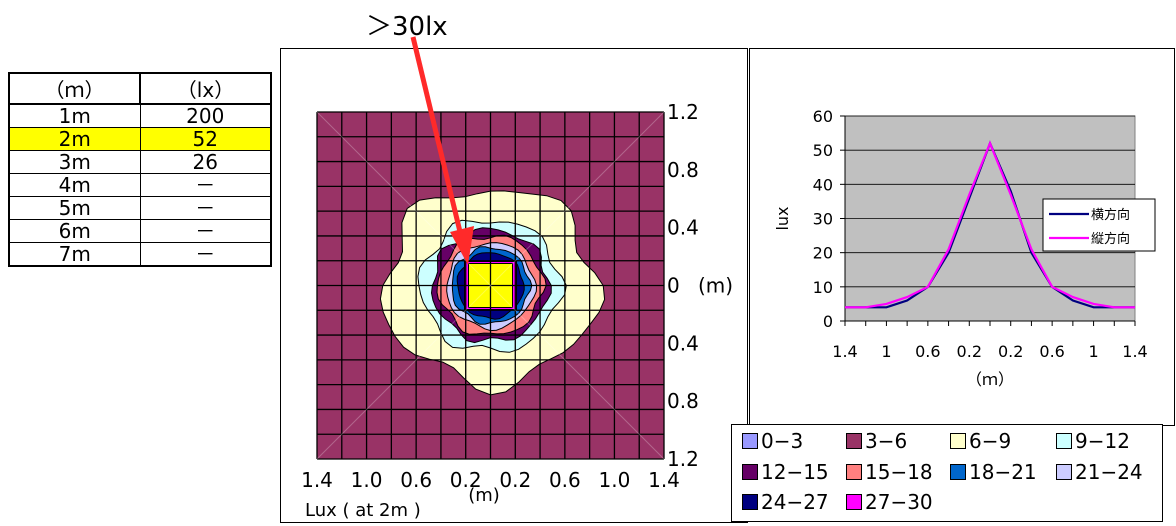 The width and height of the screenshot is (1176, 526). Describe the element at coordinates (1102, 441) in the screenshot. I see `legend-label: 9−12` at that location.